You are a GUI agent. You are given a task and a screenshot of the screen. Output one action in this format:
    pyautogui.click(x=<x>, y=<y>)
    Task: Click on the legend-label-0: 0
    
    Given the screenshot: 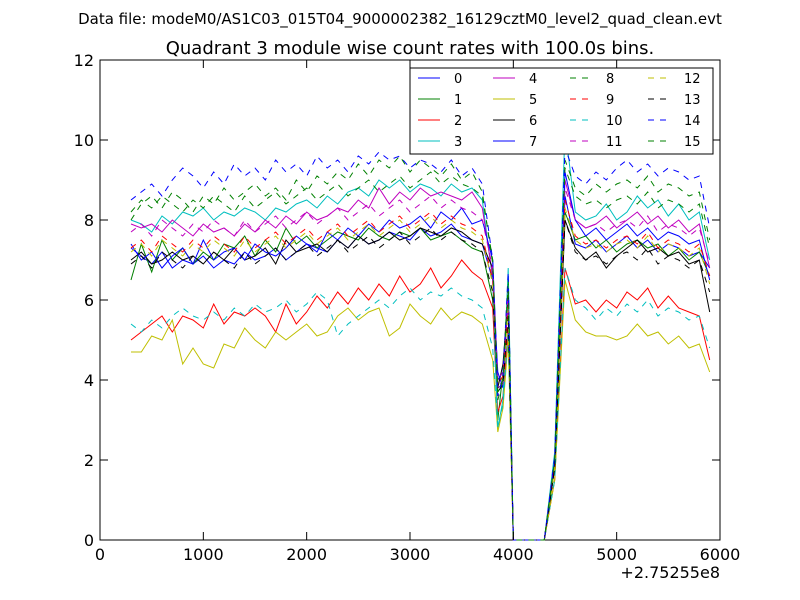 What is the action you would take?
    pyautogui.click(x=458, y=79)
    